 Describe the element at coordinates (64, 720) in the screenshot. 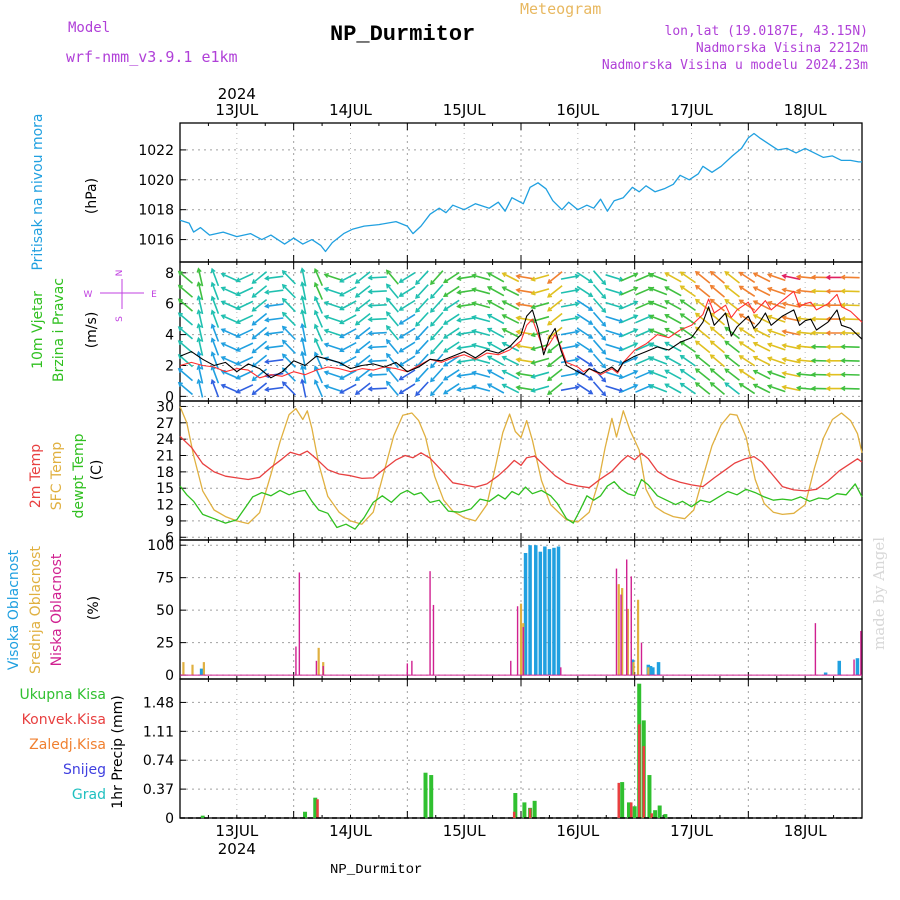

I see `precip-legend-item: Konvek.Kisa` at that location.